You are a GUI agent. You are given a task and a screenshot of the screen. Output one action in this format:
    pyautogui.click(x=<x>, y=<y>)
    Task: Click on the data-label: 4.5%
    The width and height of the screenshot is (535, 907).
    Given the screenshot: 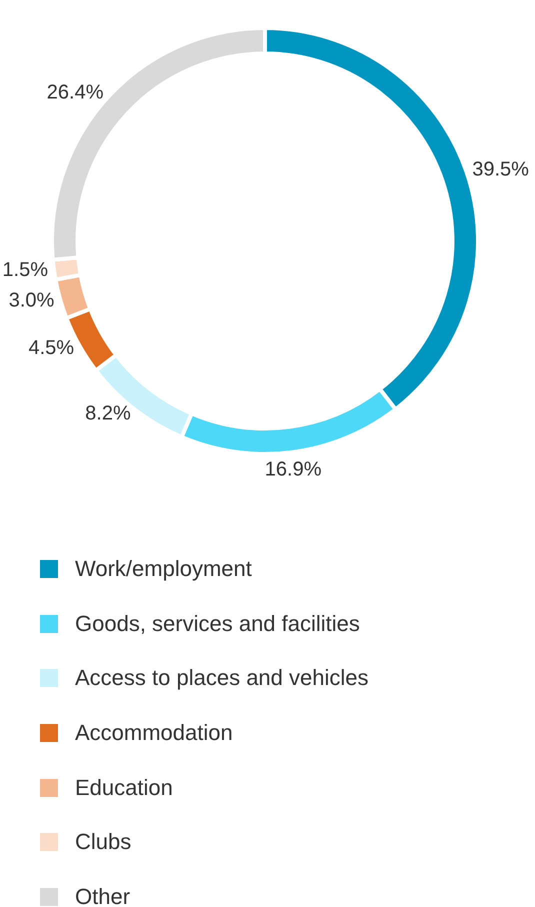 What is the action you would take?
    pyautogui.click(x=51, y=347)
    